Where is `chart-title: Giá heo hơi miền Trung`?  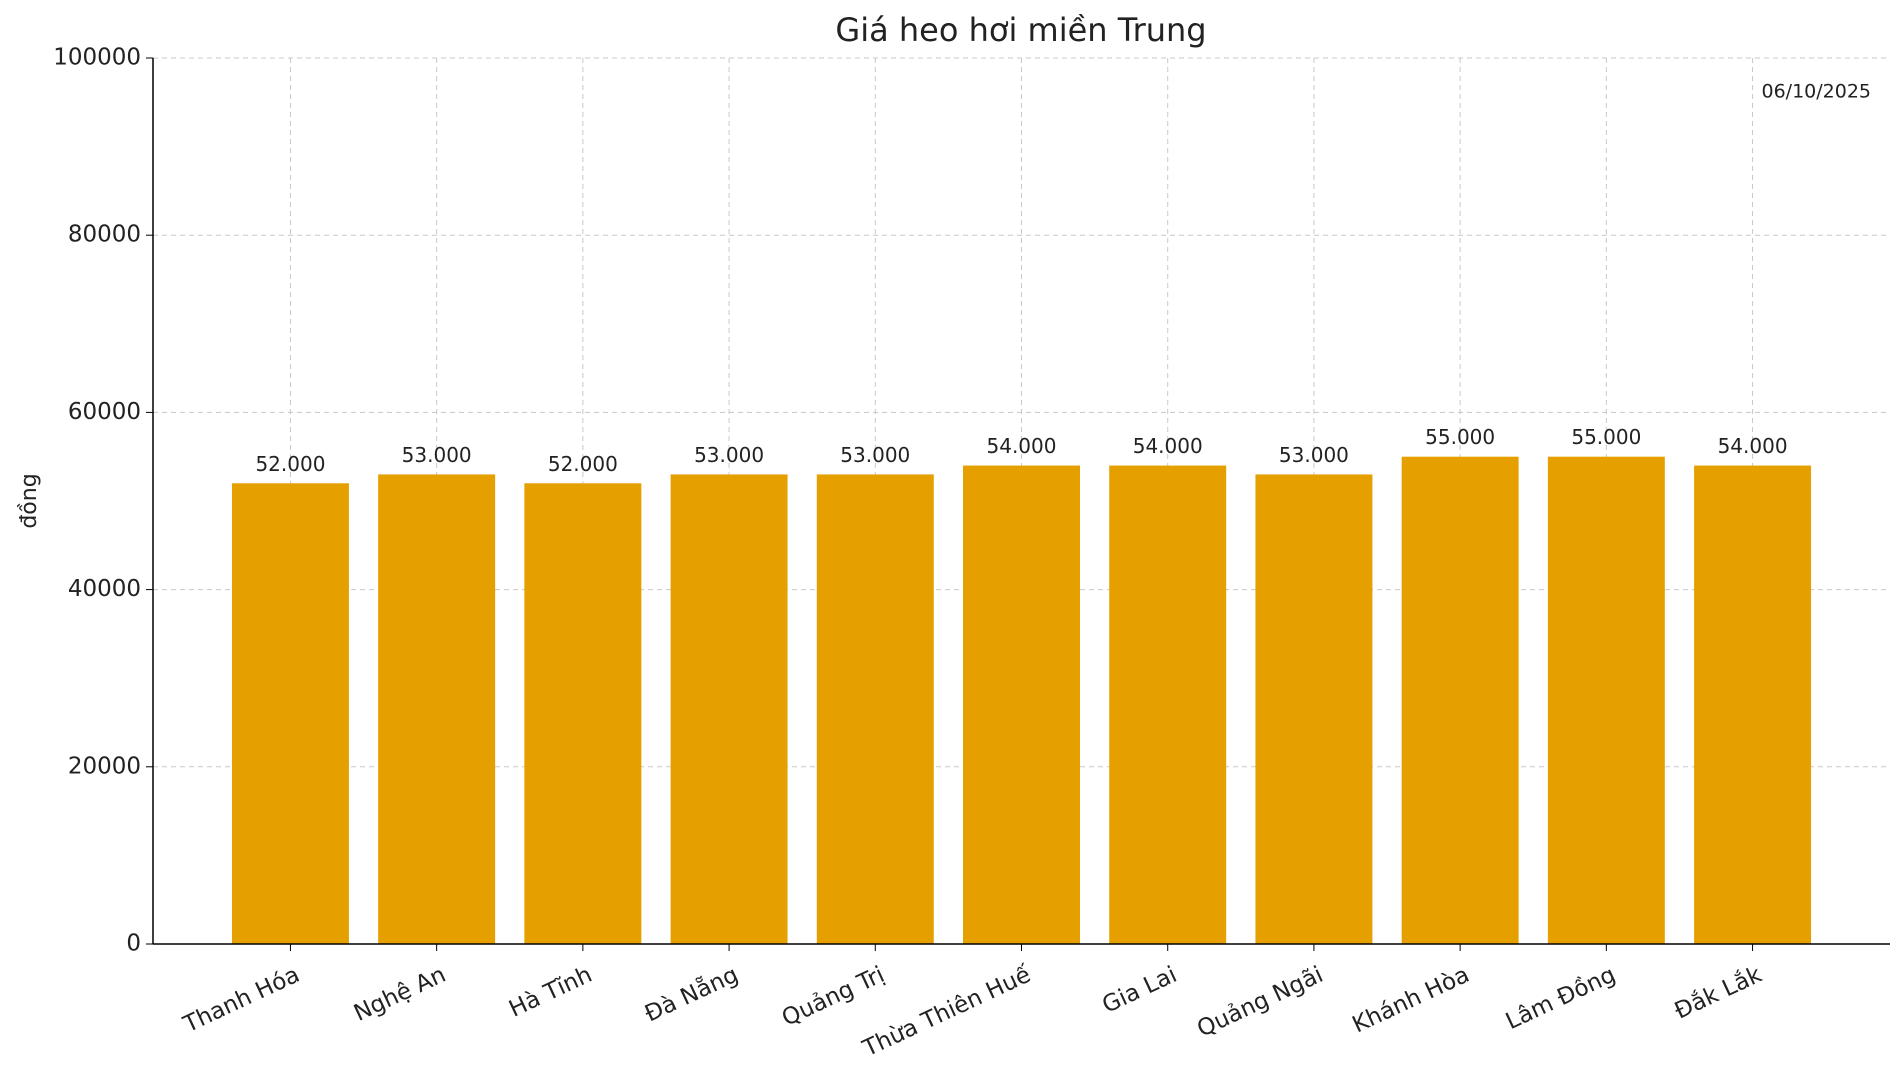
chart-title: Giá heo hơi miền Trung is located at coordinates (1020, 30).